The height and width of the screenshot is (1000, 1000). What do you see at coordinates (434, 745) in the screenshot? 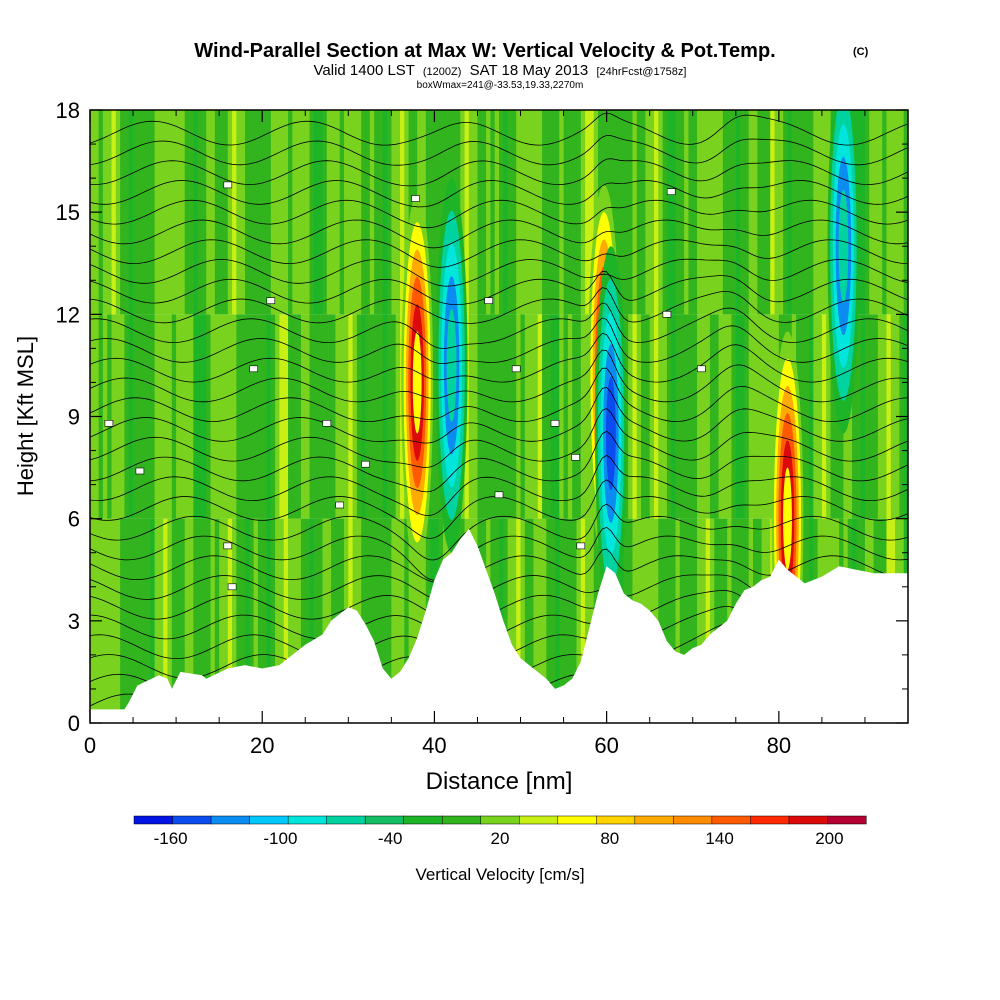
I see `x-tick-label: 40` at bounding box center [434, 745].